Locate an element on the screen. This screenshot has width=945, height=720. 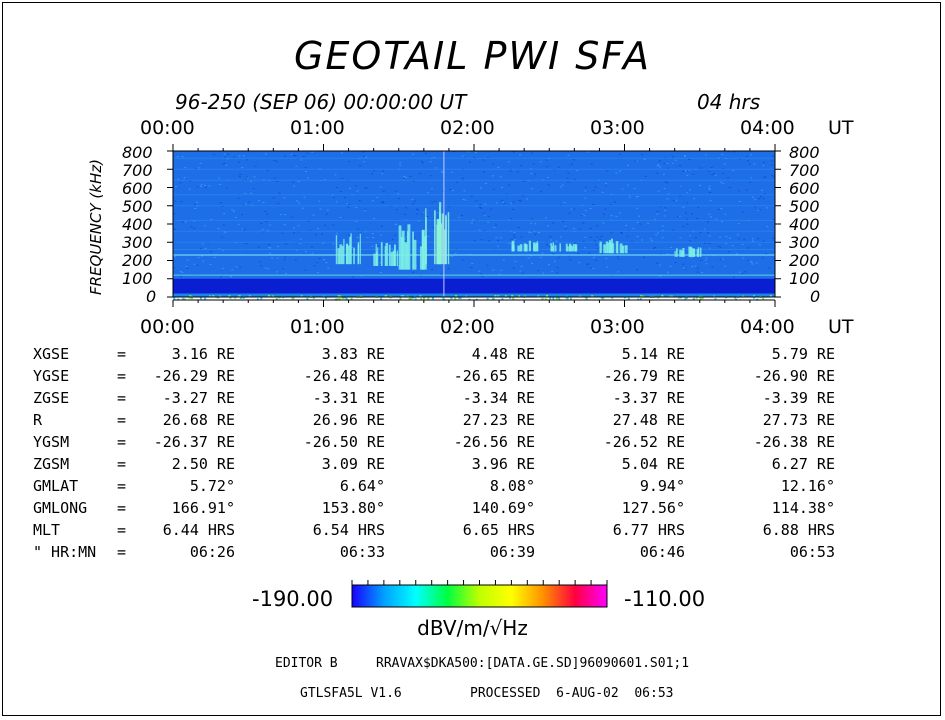
bottom-time-tick-label: 03:00 is located at coordinates (617, 327).